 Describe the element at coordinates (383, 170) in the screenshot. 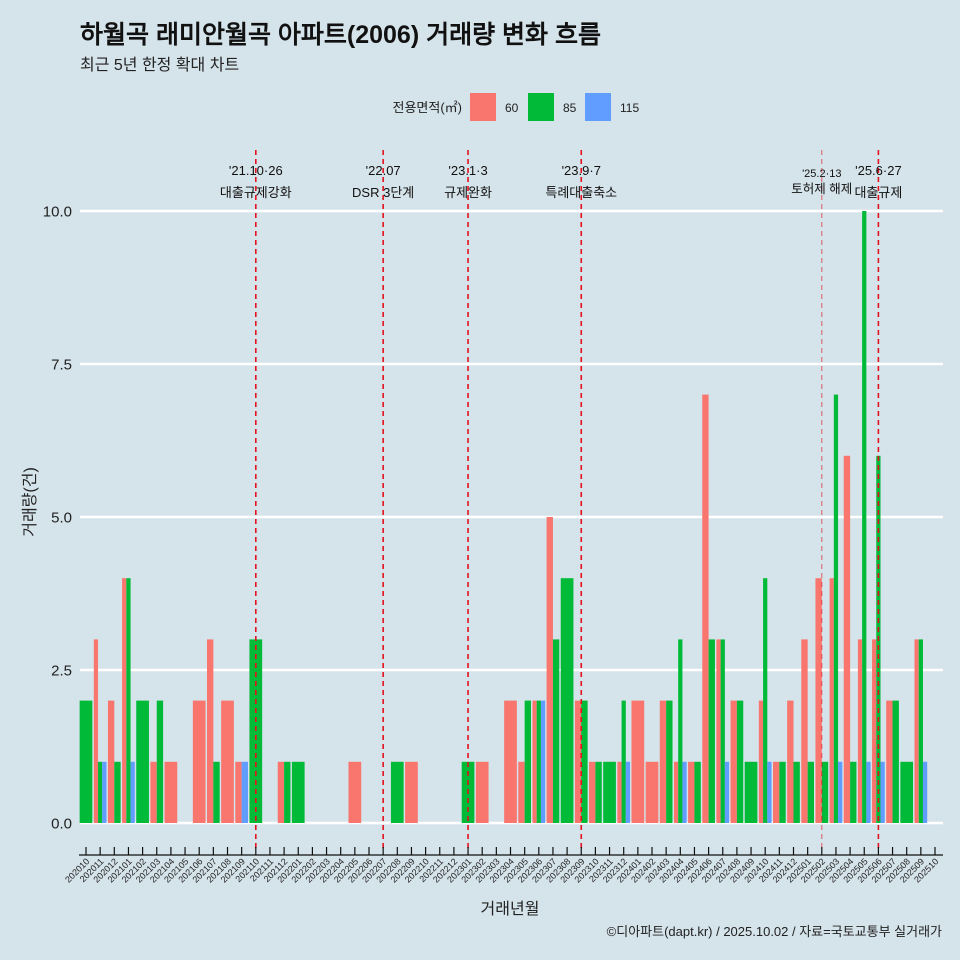

I see `event-date-label: '22.07` at that location.